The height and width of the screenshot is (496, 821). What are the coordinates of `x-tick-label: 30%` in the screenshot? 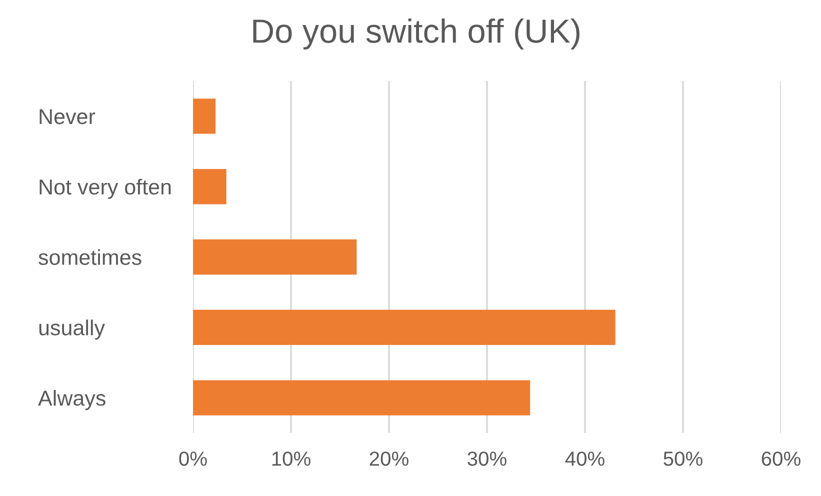 It's located at (487, 459).